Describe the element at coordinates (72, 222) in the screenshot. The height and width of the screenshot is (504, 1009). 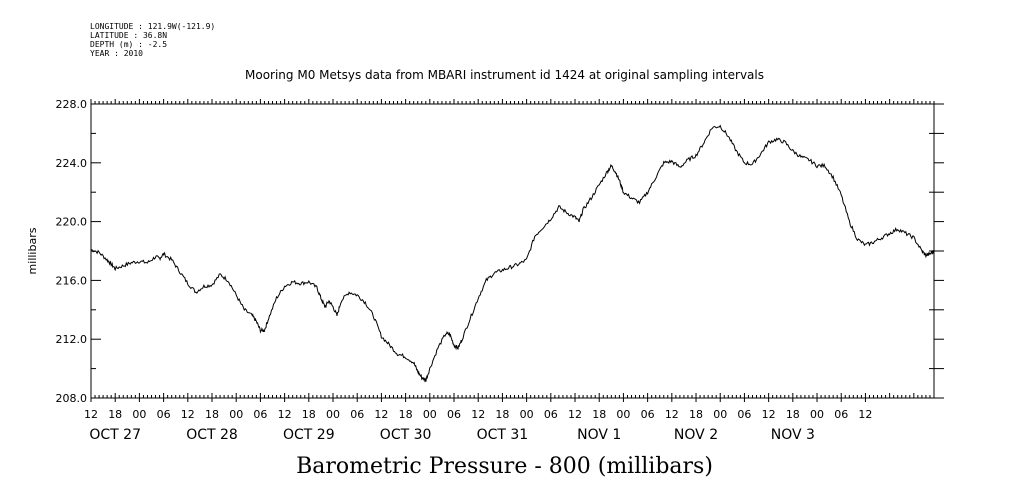
I see `y-tick-label: 220.0` at that location.